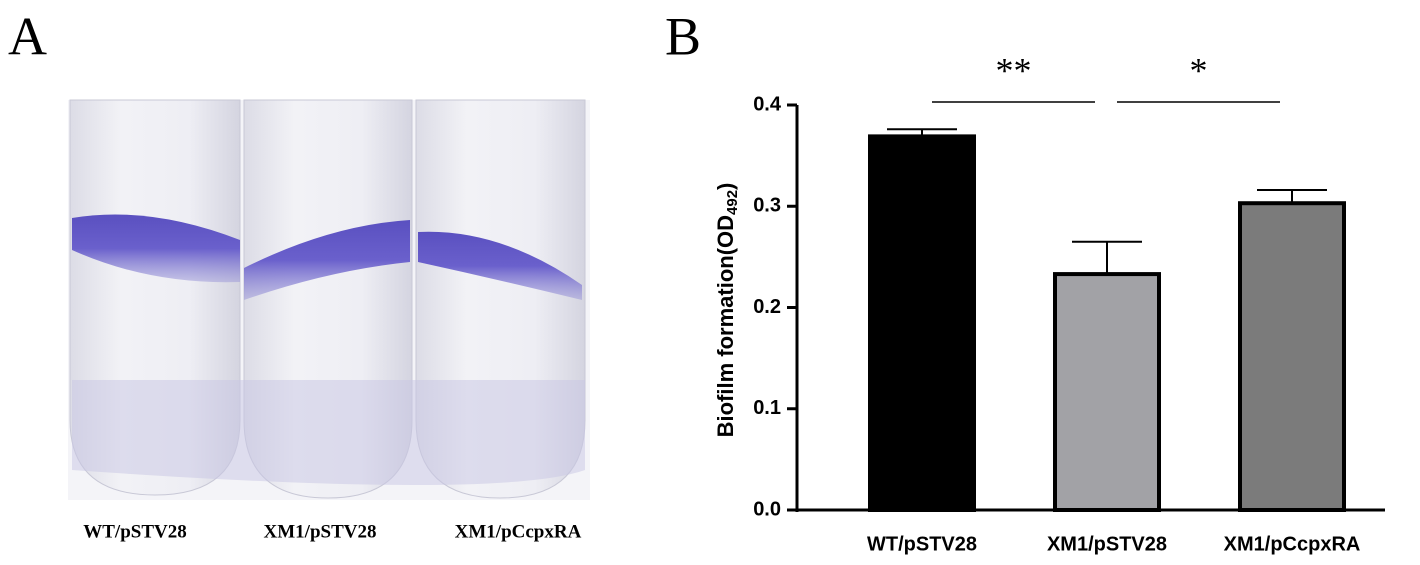 The image size is (1420, 565). What do you see at coordinates (683, 36) in the screenshot?
I see `panel-label: B` at bounding box center [683, 36].